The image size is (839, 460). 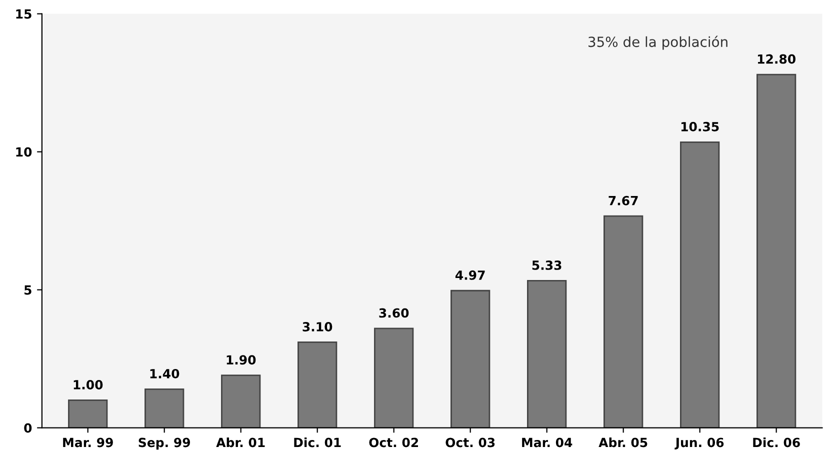 What do you see at coordinates (547, 265) in the screenshot?
I see `data-label: 5.33` at bounding box center [547, 265].